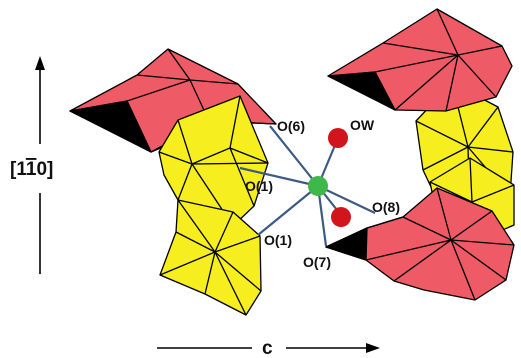 The image size is (521, 358). I want to click on label-o1-lower: O(1), so click(278, 240).